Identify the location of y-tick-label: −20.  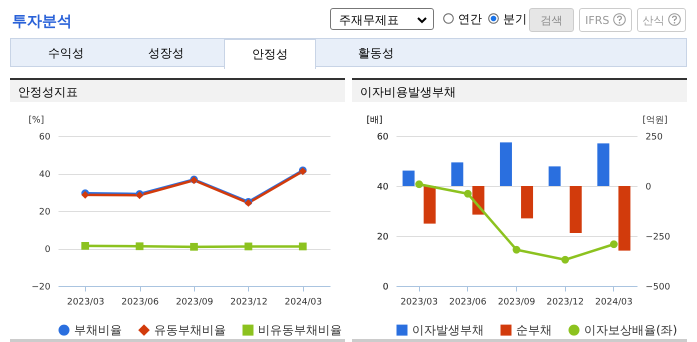
(41, 287).